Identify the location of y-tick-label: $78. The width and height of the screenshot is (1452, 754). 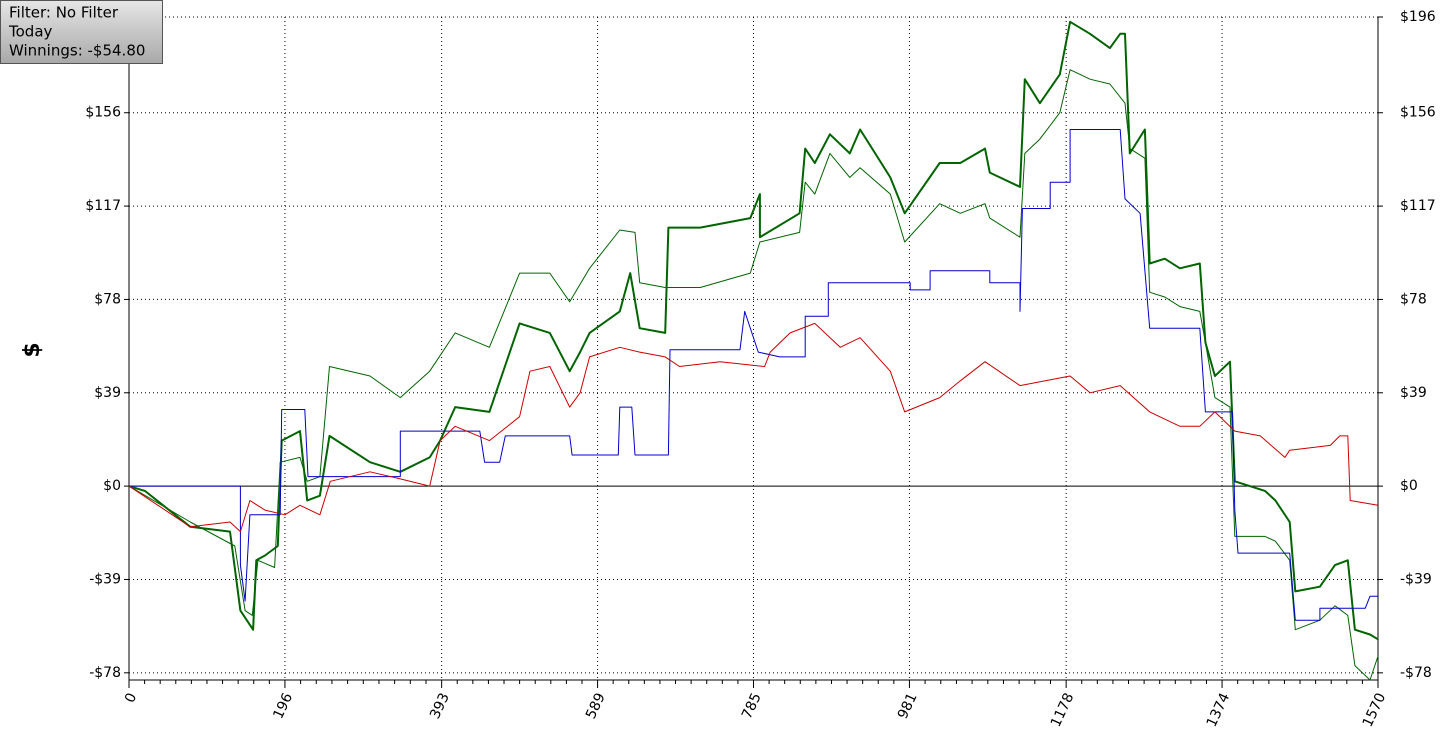
(107, 299).